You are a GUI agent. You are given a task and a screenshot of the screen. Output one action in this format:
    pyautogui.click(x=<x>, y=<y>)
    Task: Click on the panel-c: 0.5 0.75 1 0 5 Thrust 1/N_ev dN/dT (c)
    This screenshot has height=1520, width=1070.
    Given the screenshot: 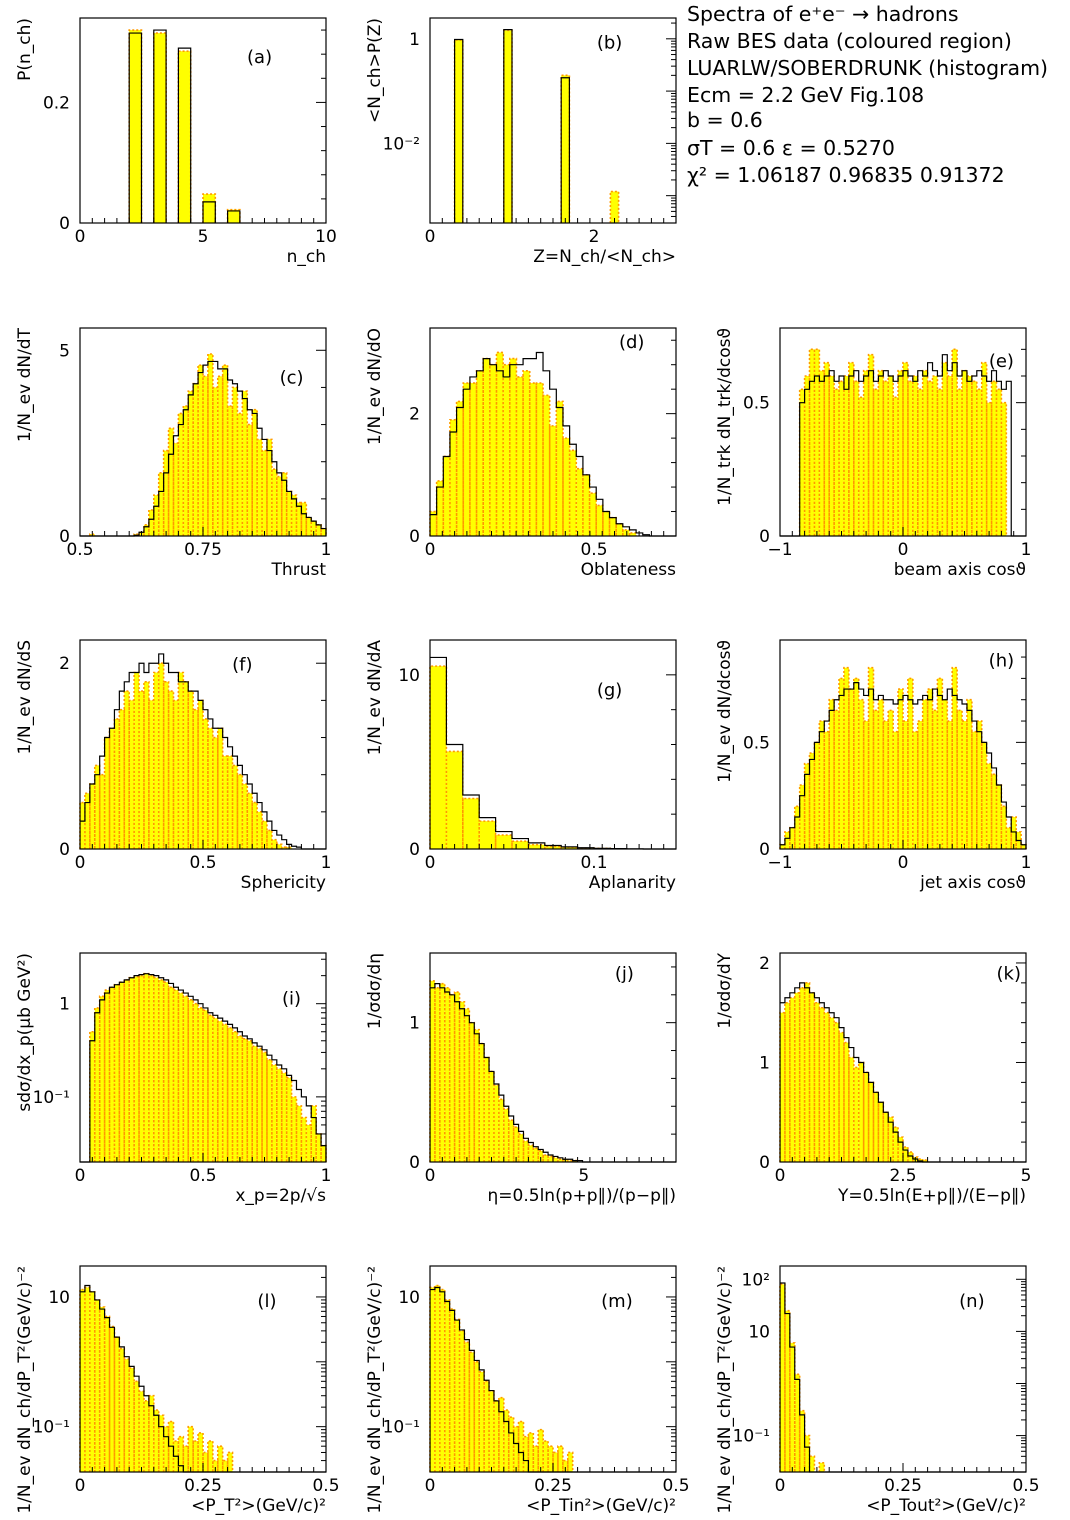 What is the action you would take?
    pyautogui.click(x=173, y=453)
    